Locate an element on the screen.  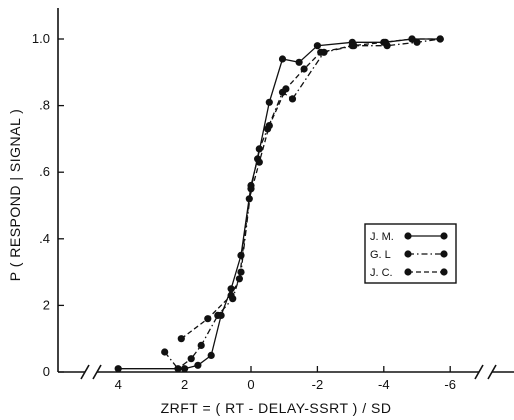
y-tick-label: .6 is located at coordinates (44, 171).